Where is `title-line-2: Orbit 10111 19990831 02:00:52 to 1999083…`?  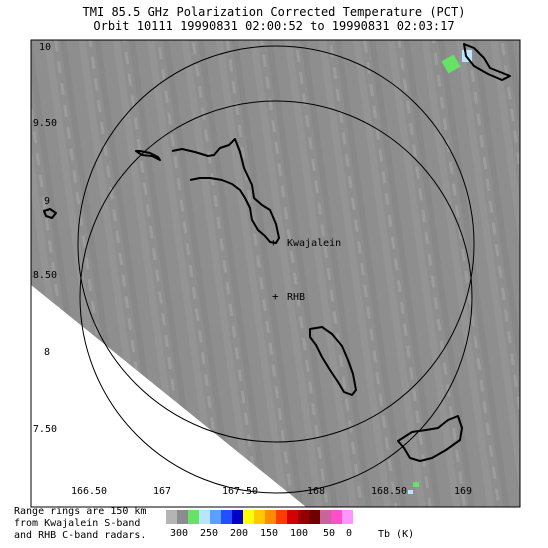
title-line-2: Orbit 10111 19990831 02:00:52 to 1999083… is located at coordinates (274, 26).